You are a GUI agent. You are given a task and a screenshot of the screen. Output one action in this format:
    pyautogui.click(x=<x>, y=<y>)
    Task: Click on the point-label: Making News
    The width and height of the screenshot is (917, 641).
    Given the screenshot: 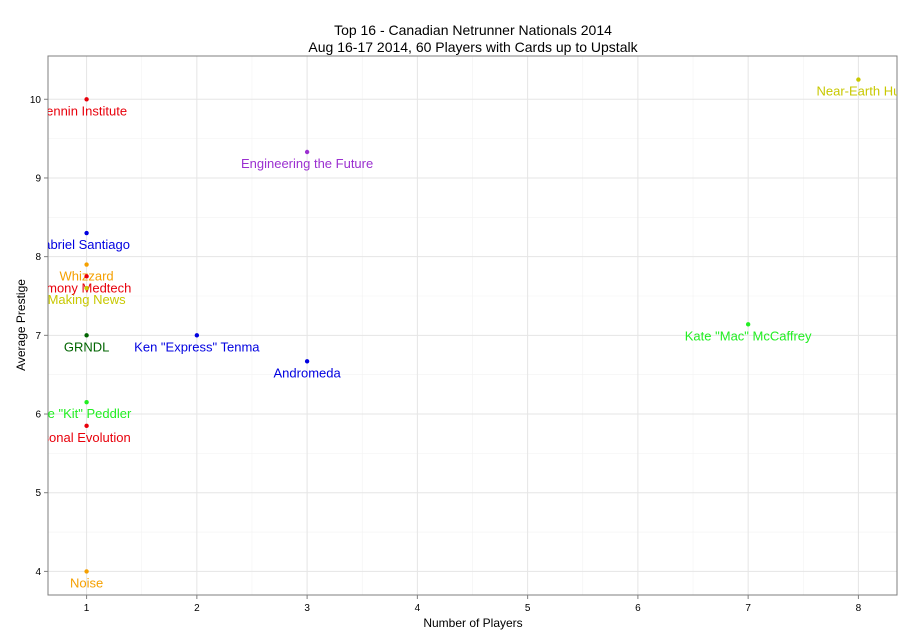 What is the action you would take?
    pyautogui.click(x=87, y=299)
    